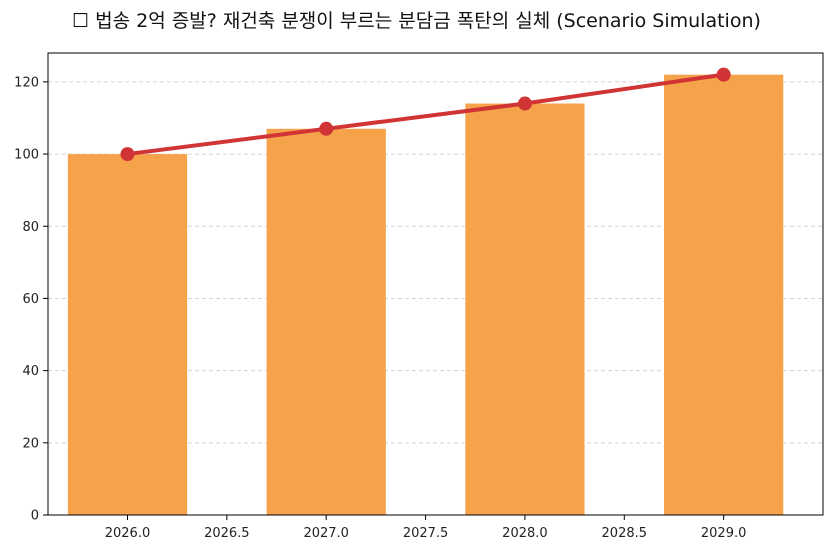  I want to click on x-tick-label: 2029.0, so click(724, 533).